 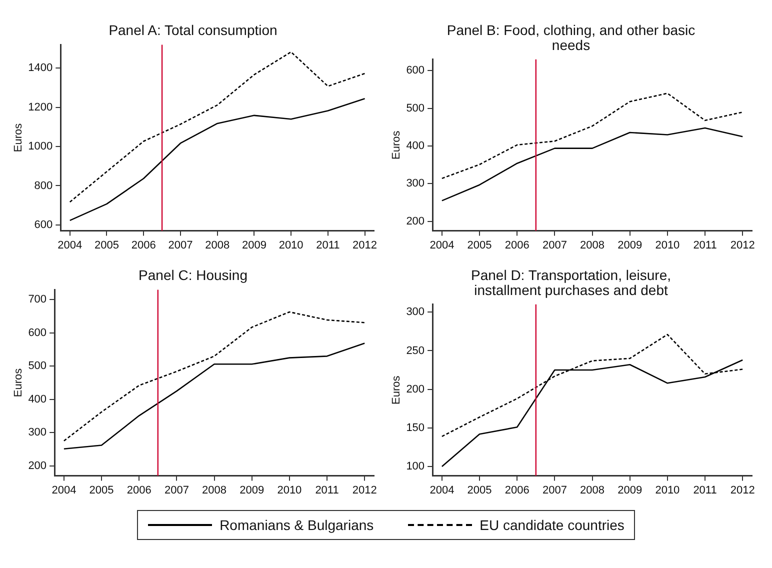 What do you see at coordinates (552, 525) in the screenshot?
I see `legend-label: EU candidate countries` at bounding box center [552, 525].